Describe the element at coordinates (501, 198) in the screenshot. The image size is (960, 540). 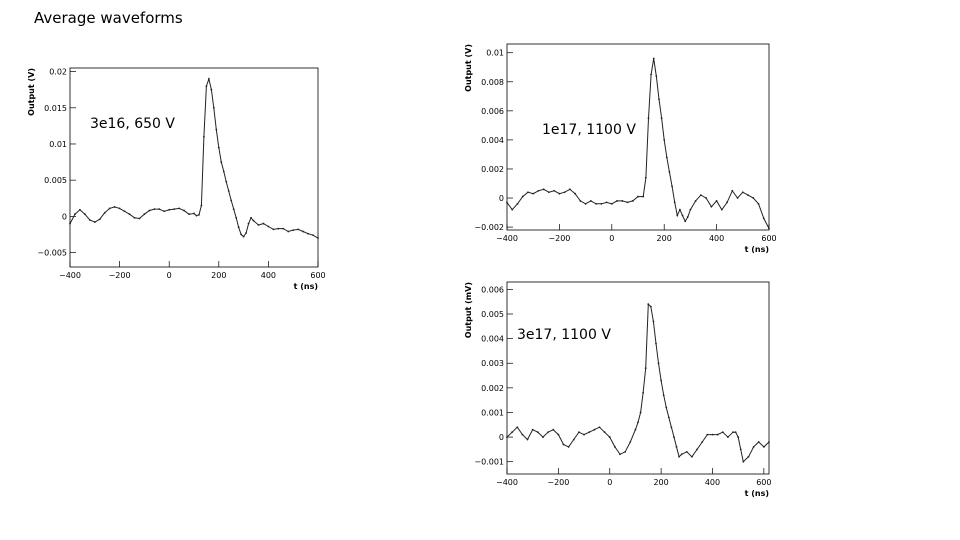
I see `y-tick-label: 0` at that location.